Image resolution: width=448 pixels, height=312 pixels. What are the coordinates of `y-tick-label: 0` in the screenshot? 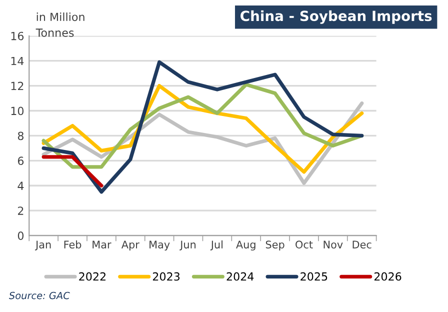 It's located at (21, 236).